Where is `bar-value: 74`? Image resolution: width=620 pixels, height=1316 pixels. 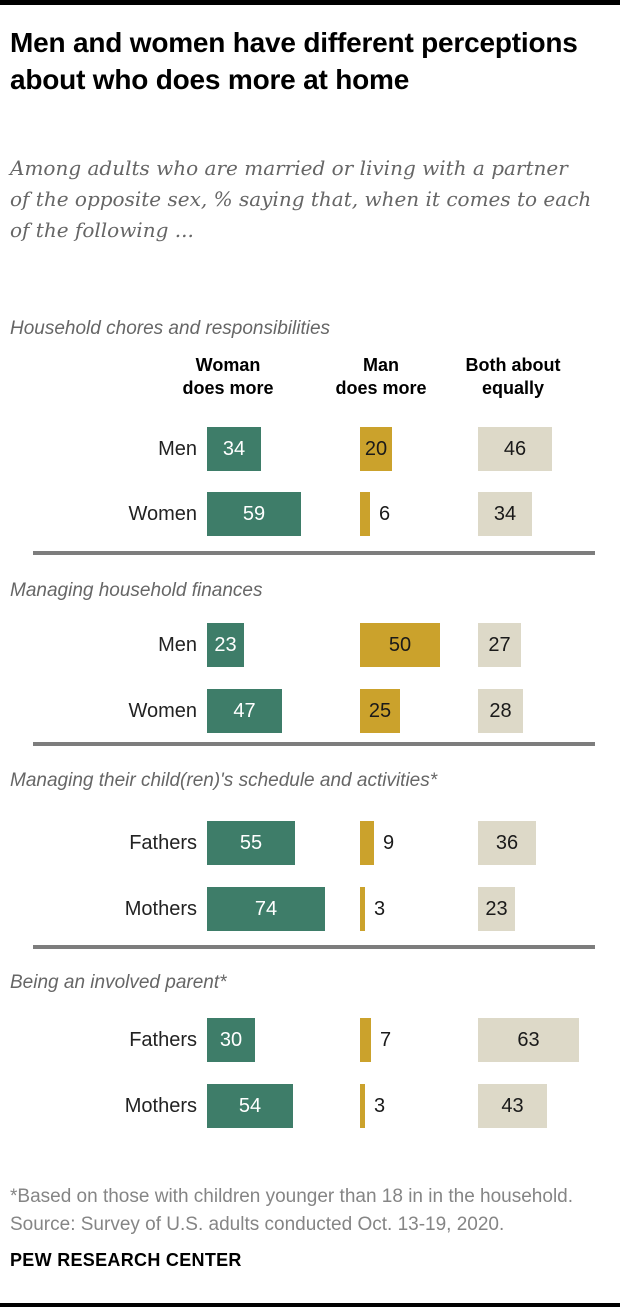 bar-value: 74 is located at coordinates (266, 908).